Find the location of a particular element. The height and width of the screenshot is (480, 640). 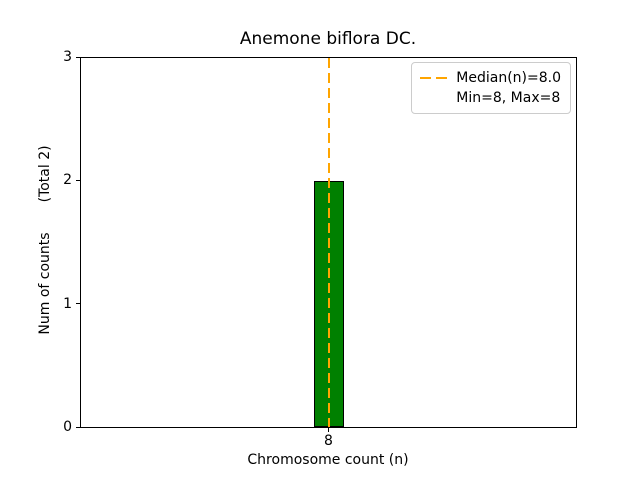

chart-title: Anemone biflora DC. is located at coordinates (328, 39).